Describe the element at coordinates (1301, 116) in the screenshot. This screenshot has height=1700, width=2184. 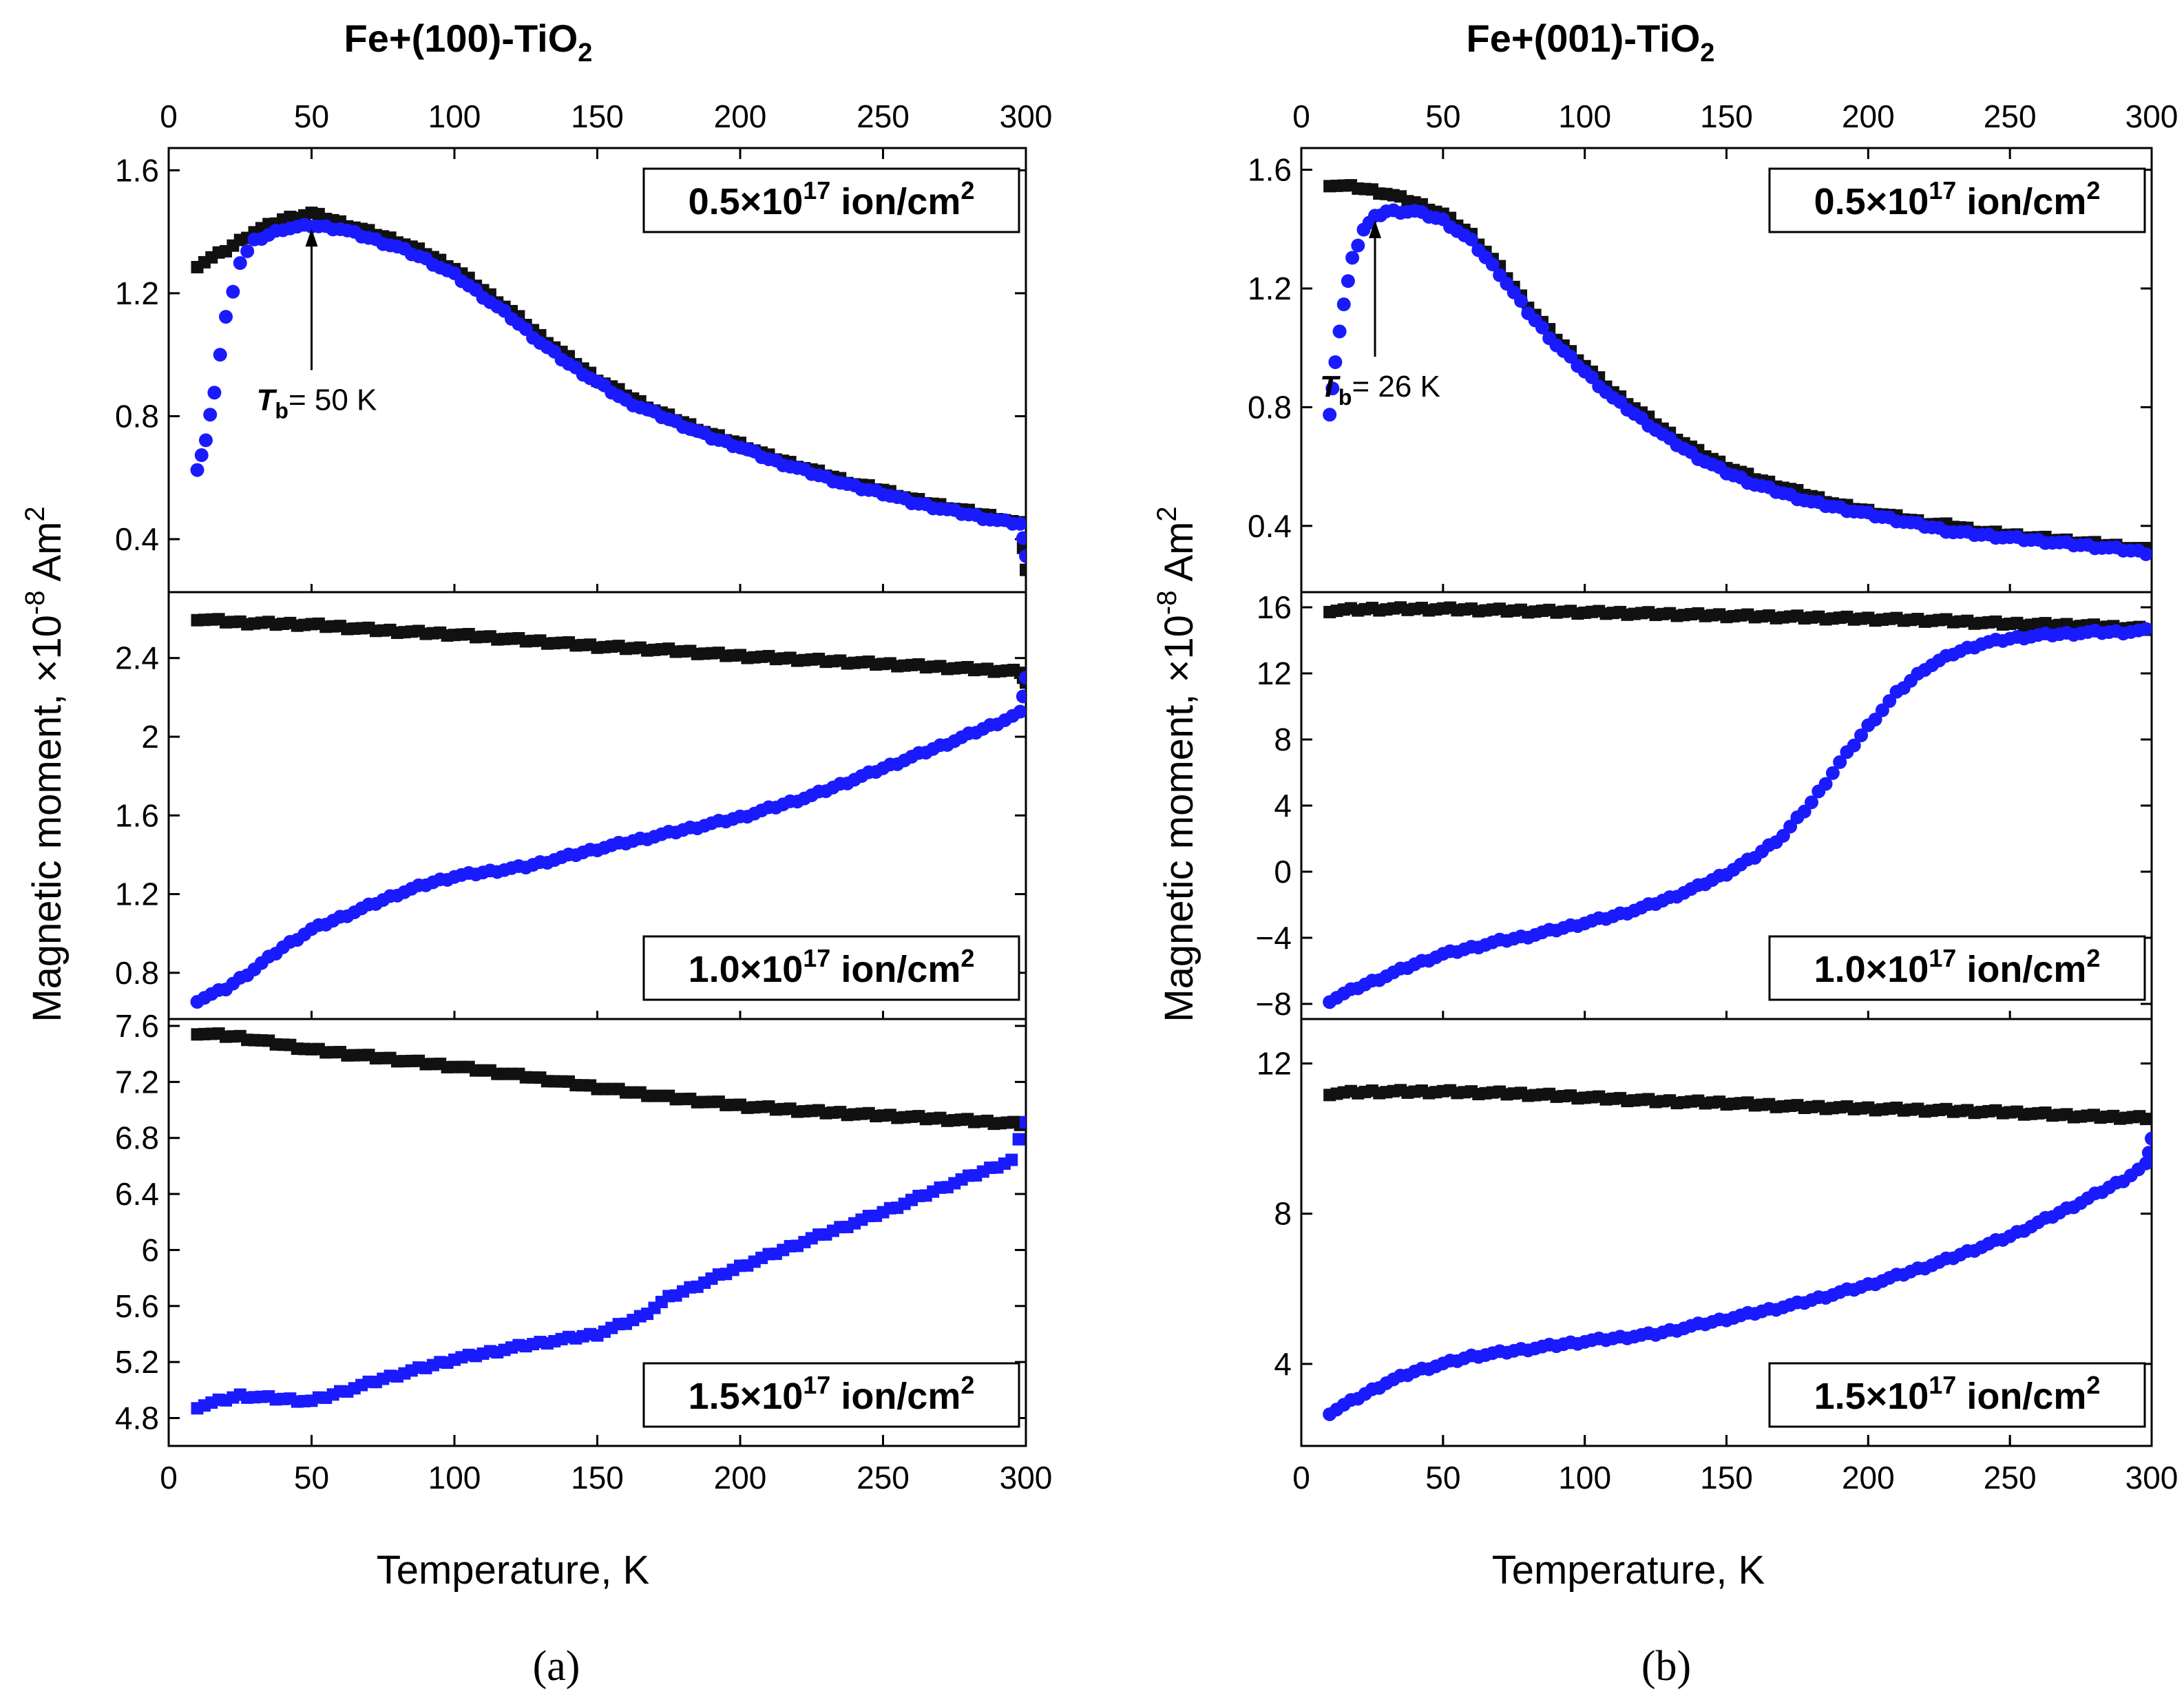
I see `top-x-tick-label: 0` at that location.